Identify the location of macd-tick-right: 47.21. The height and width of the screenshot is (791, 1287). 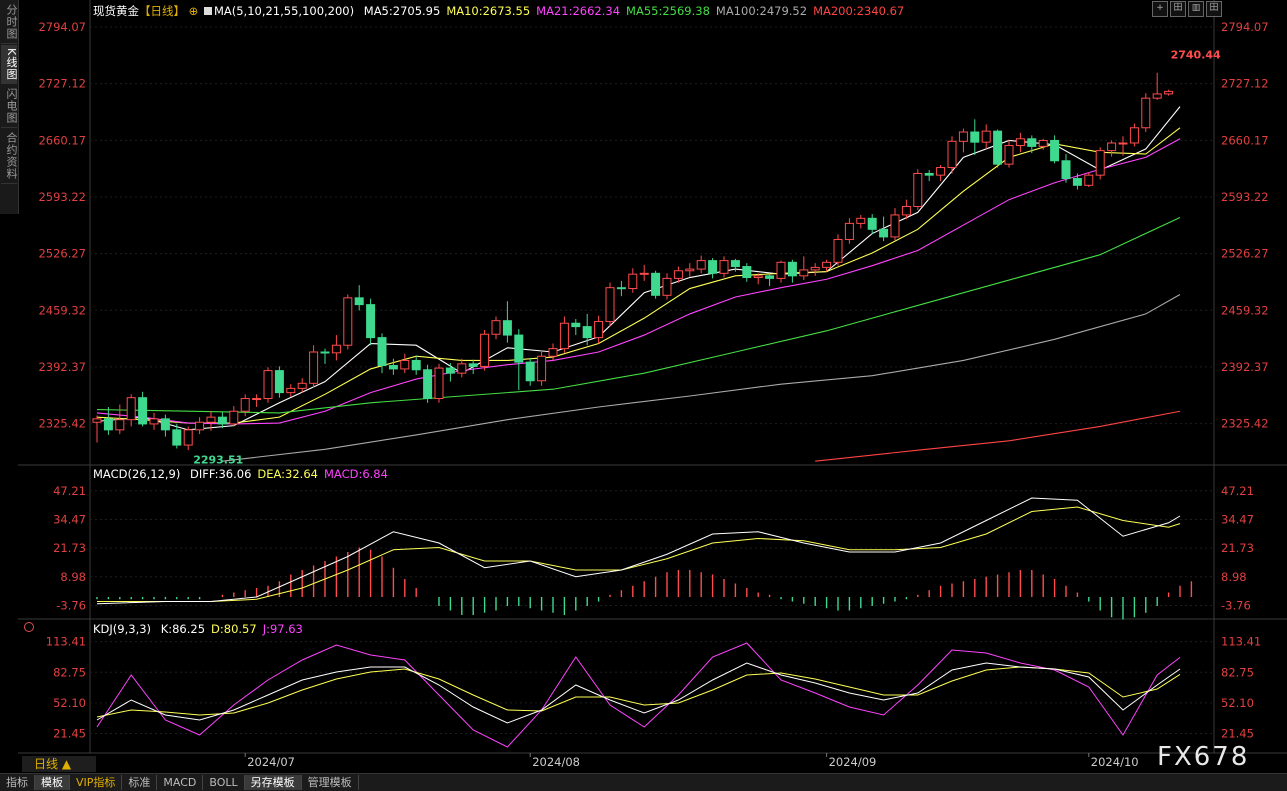
(1237, 491).